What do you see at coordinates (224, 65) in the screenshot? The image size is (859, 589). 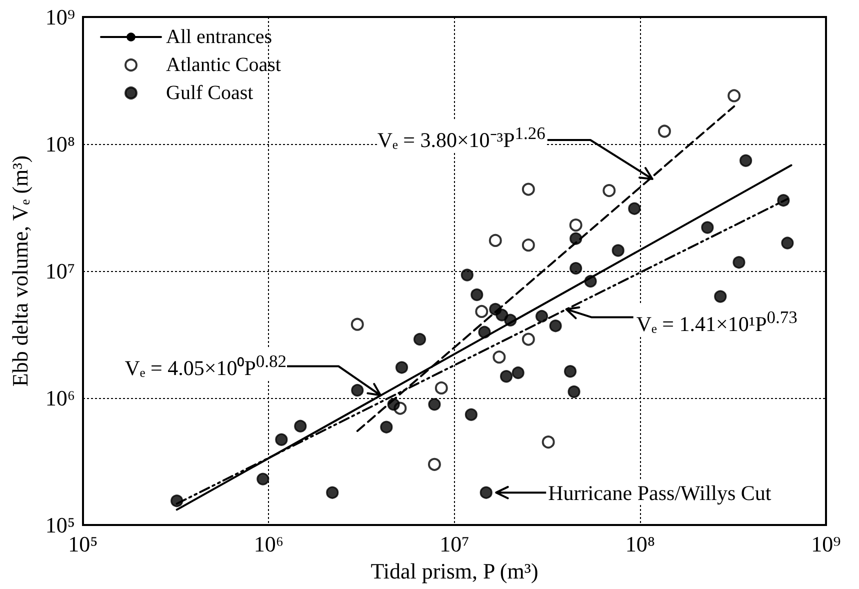 I see `legend-label: Atlantic Coast` at bounding box center [224, 65].